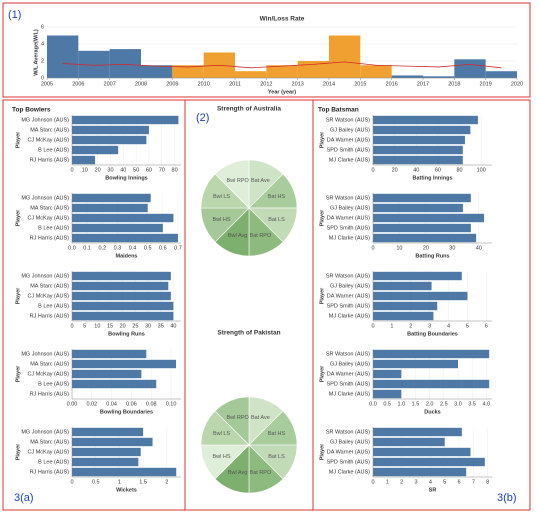 The height and width of the screenshot is (522, 541). I want to click on x-tick-label: 25, so click(135, 326).